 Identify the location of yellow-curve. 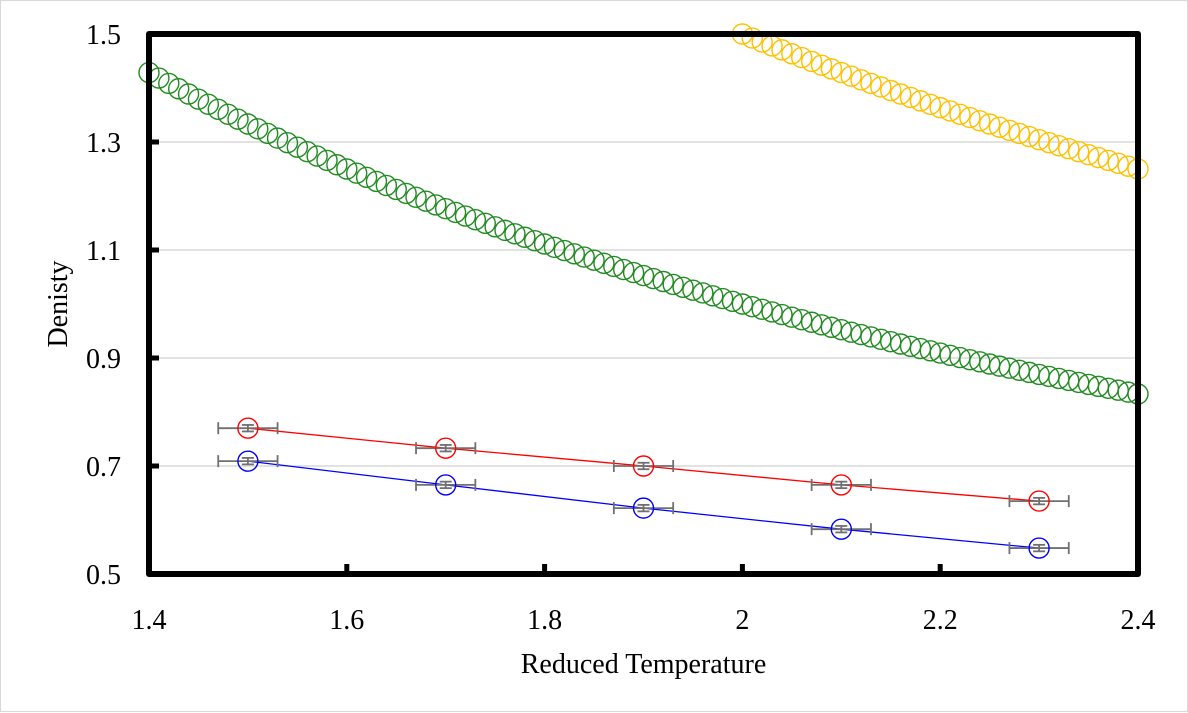
(940, 101).